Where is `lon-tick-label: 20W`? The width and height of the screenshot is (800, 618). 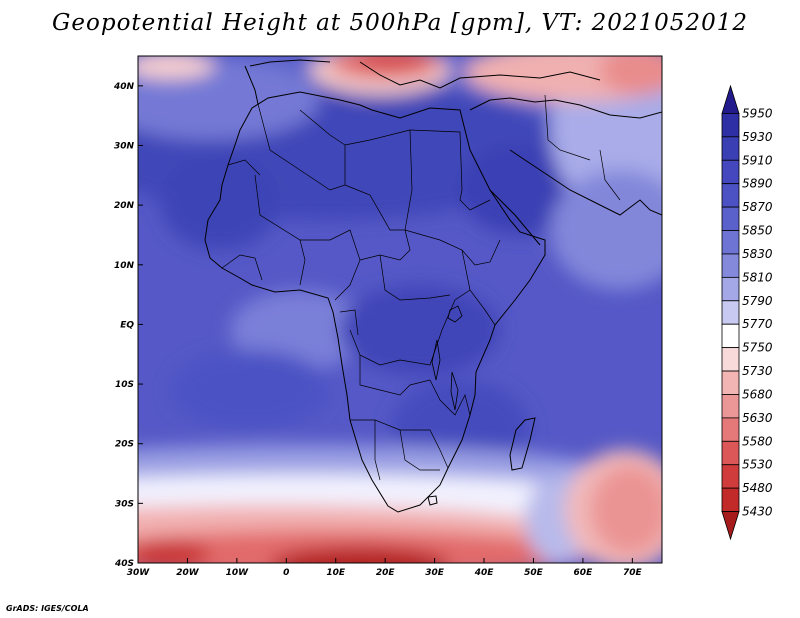
lon-tick-label: 20W is located at coordinates (188, 573).